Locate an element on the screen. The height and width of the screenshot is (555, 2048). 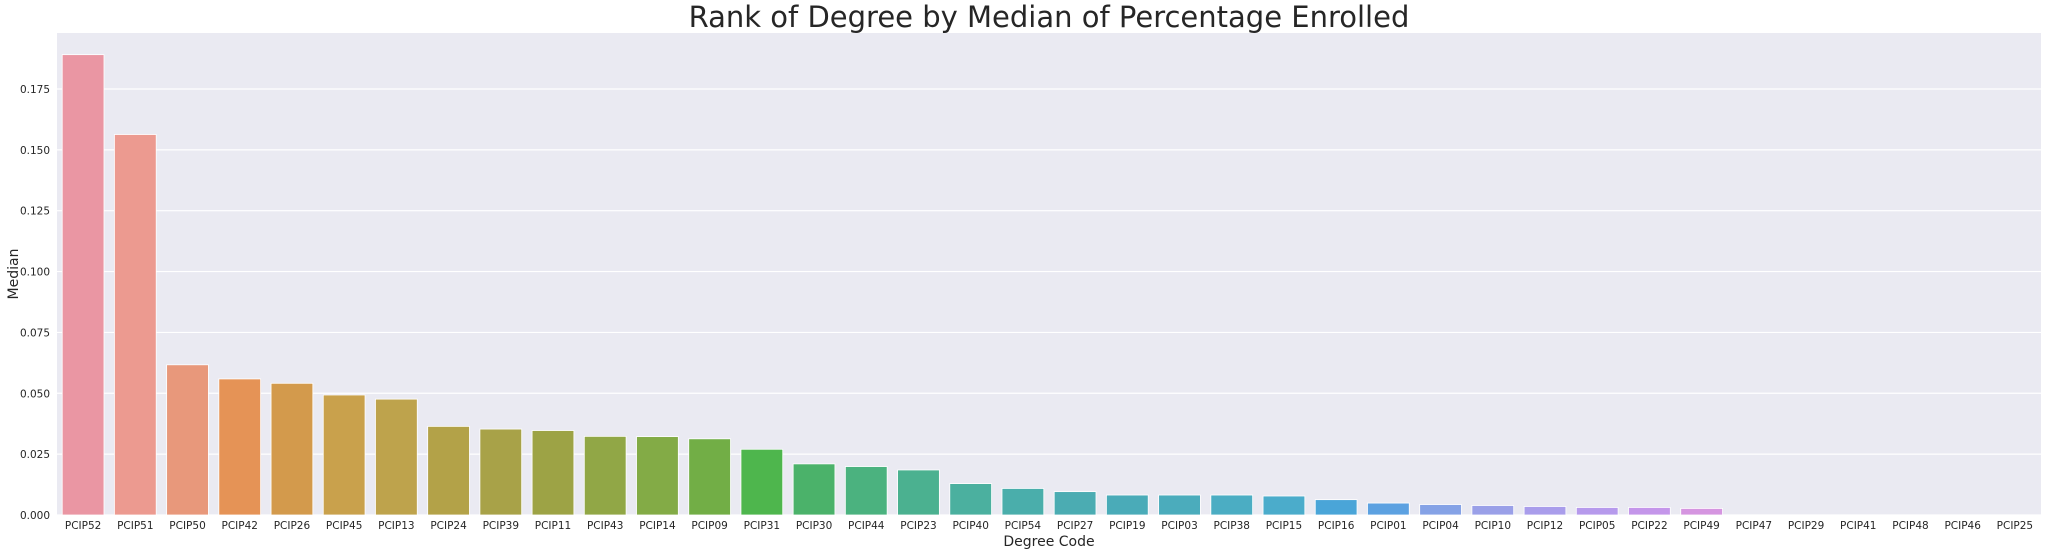
x-tick-label: PCIP52 is located at coordinates (83, 526).